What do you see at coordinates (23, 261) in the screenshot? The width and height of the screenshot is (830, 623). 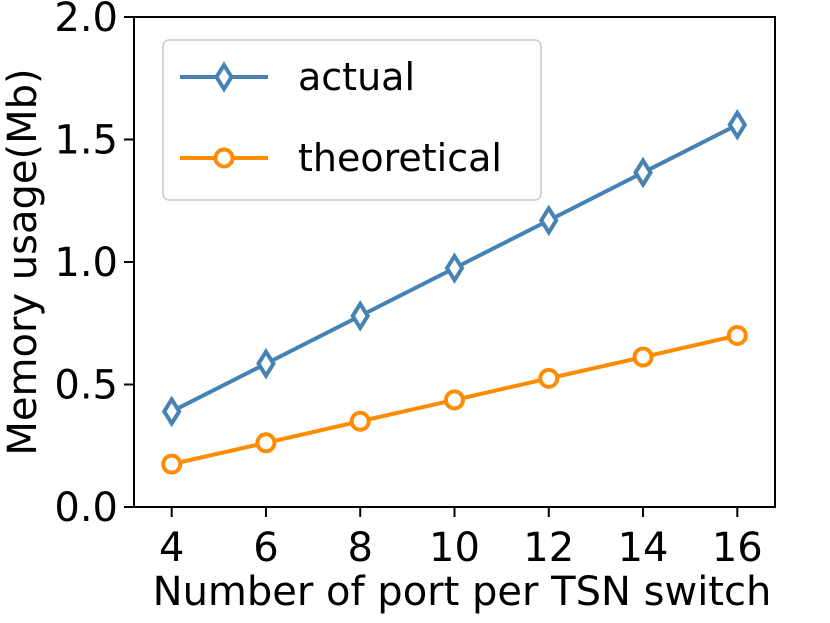 I see `y-axis-title: Memory usage(Mb)` at bounding box center [23, 261].